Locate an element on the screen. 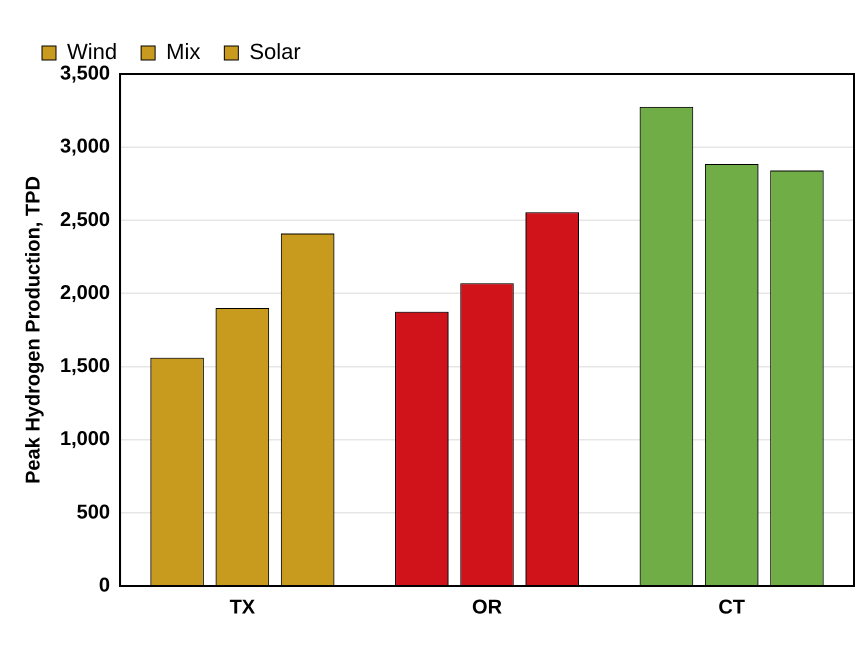 The image size is (864, 648). x-tick-label: OR is located at coordinates (487, 607).